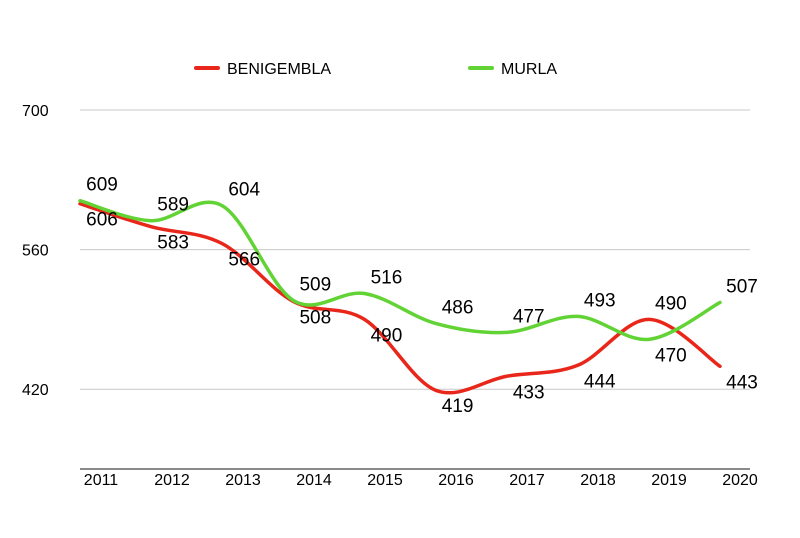 The image size is (800, 538). What do you see at coordinates (742, 382) in the screenshot?
I see `data-label: 443` at bounding box center [742, 382].